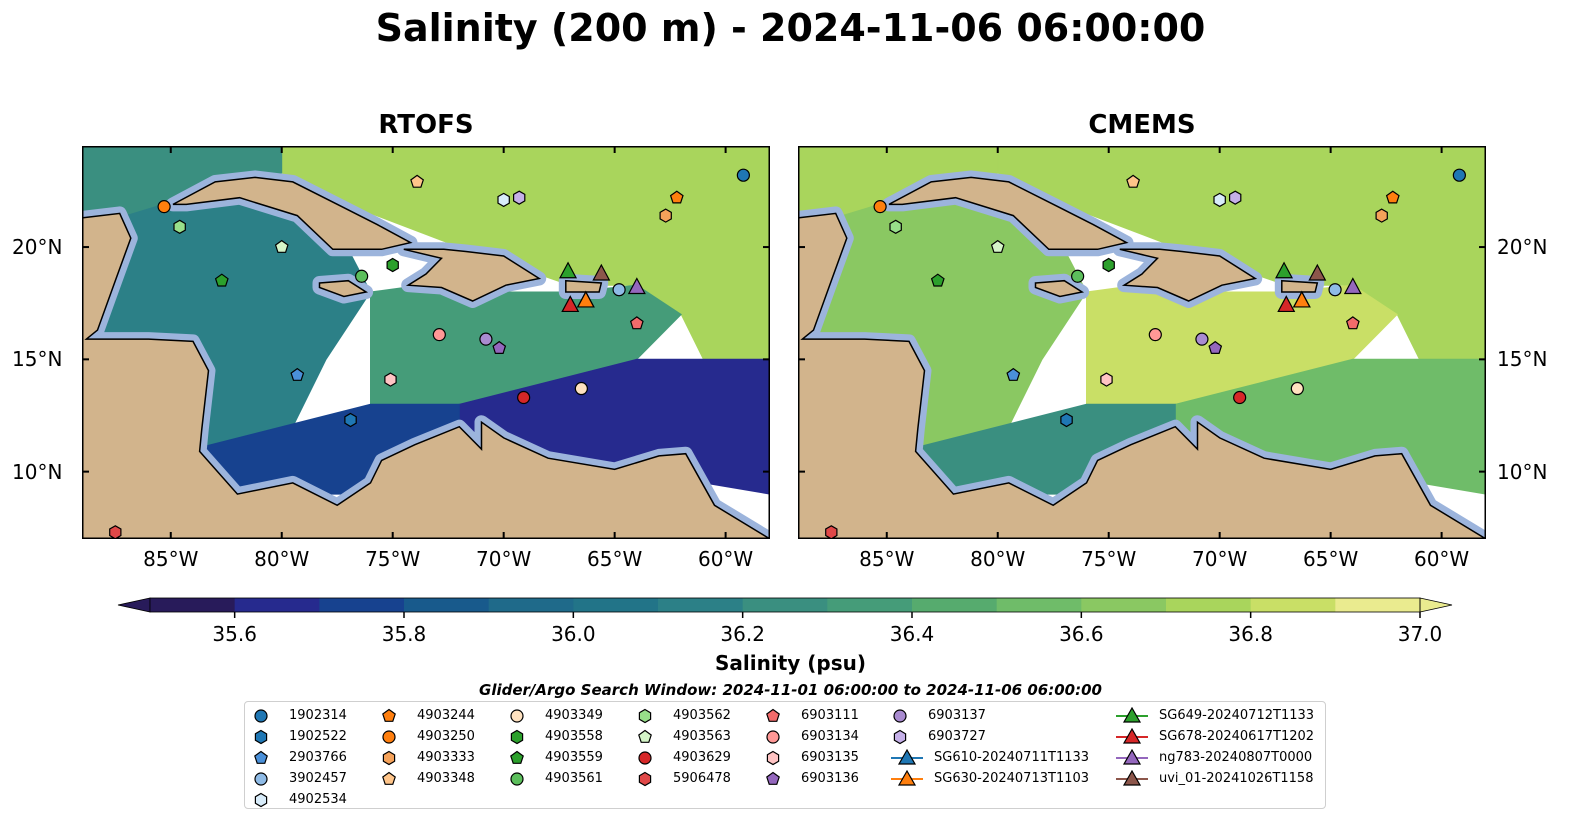  I want to click on legend-label: 6903136, so click(830, 778).